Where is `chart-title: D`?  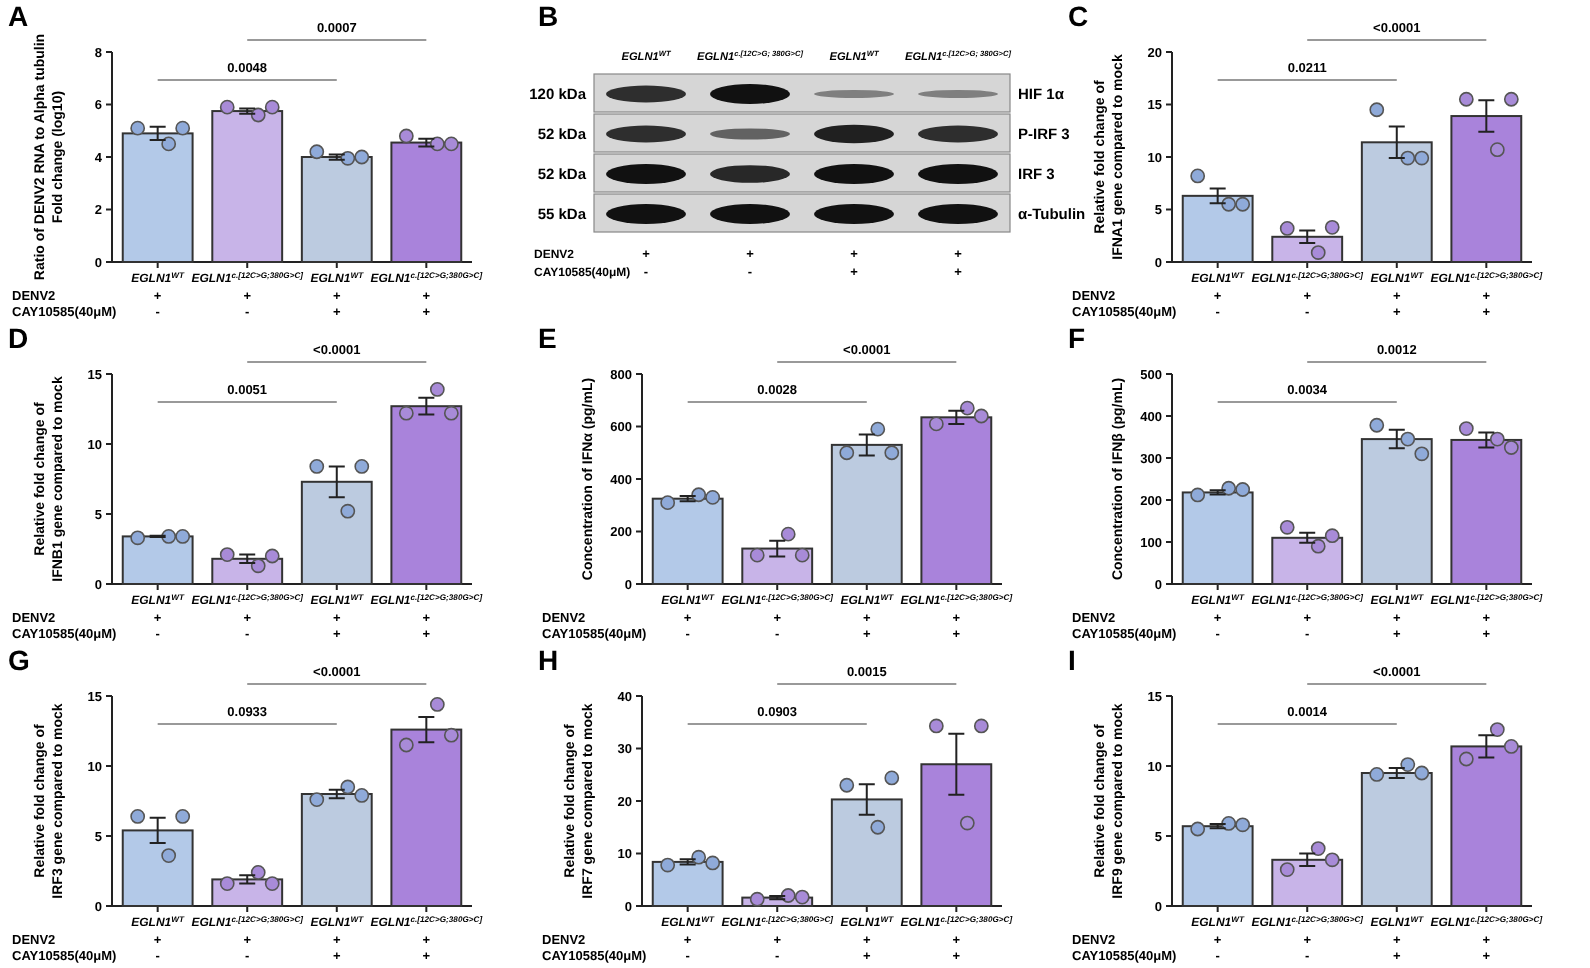 chart-title: D is located at coordinates (18, 338).